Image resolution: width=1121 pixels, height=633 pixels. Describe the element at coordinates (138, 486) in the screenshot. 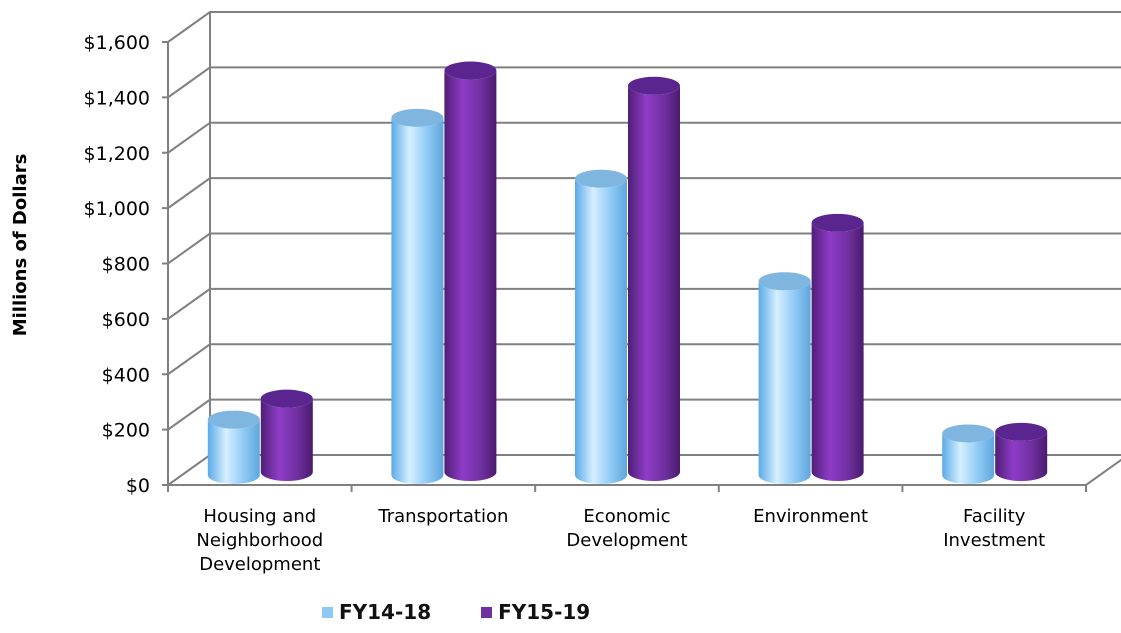

I see `y-tick-label: $0` at that location.